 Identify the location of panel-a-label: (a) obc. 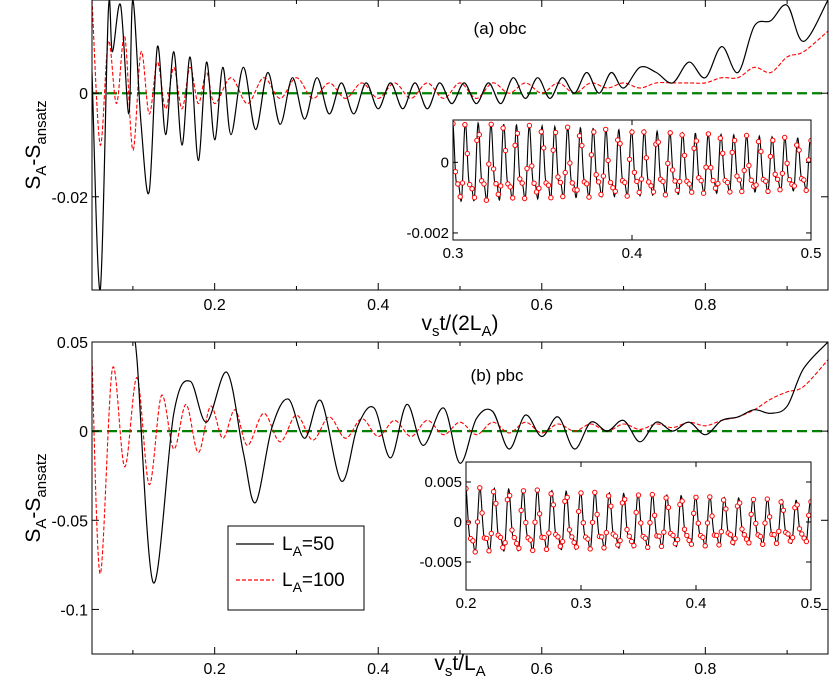
(500, 28).